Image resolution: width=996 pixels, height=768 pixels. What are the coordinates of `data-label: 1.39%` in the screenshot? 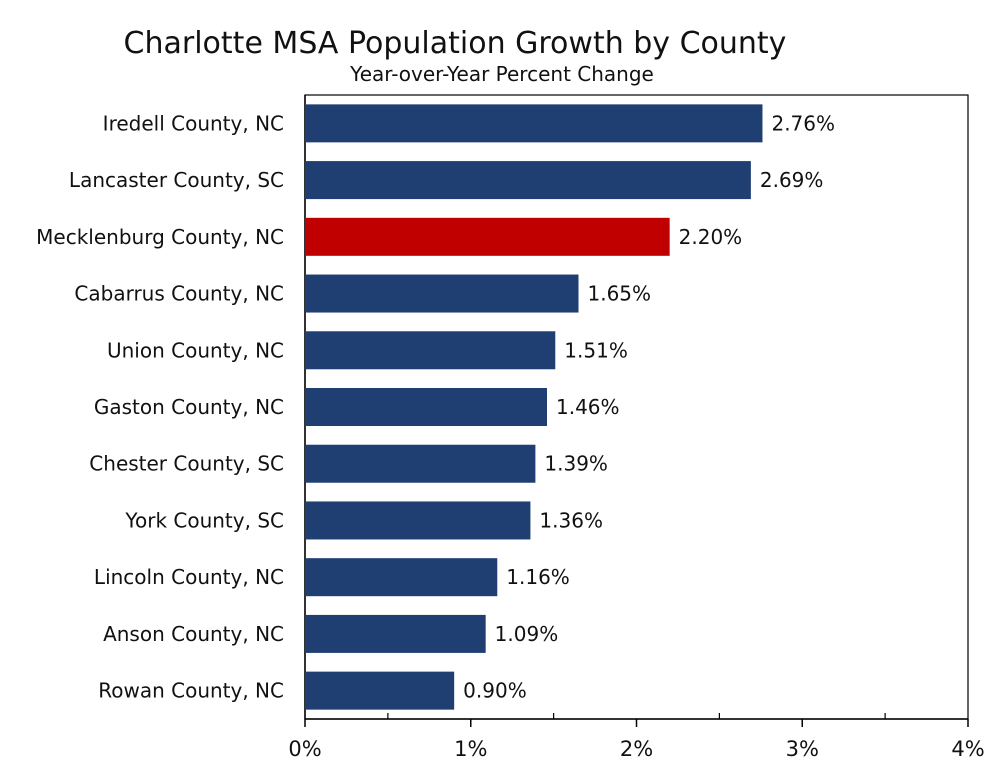 It's located at (576, 464).